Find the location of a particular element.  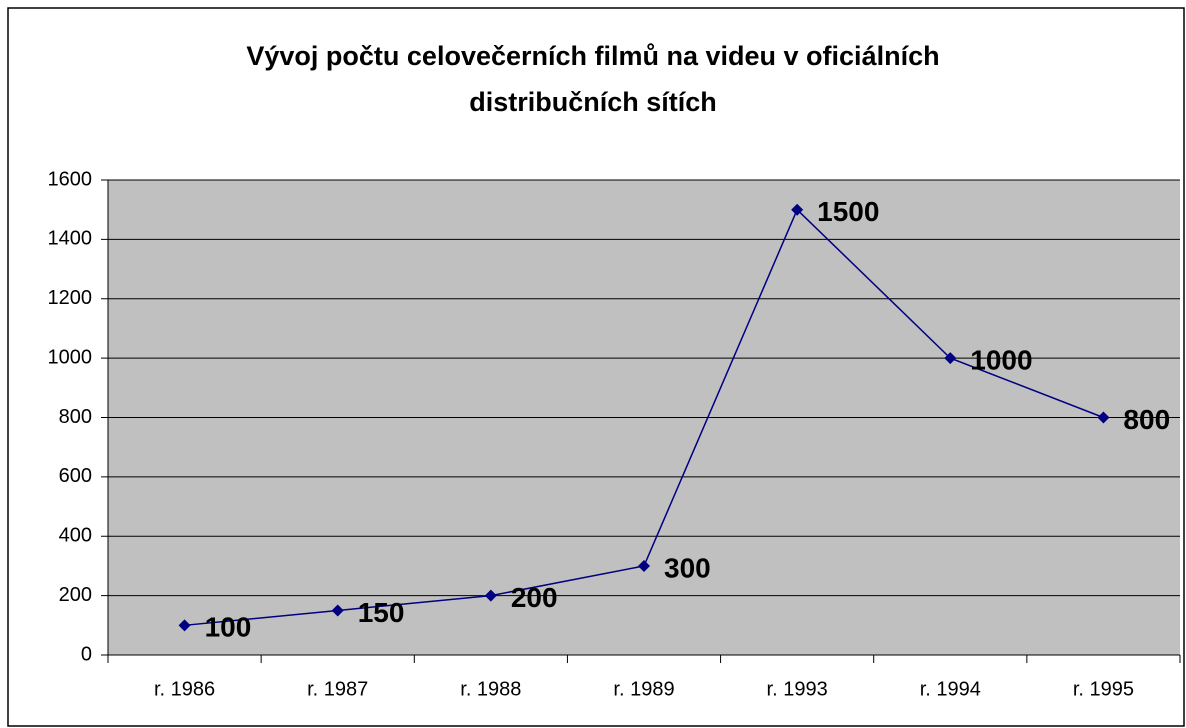

x-tick-label: r. 1986 is located at coordinates (184, 689).